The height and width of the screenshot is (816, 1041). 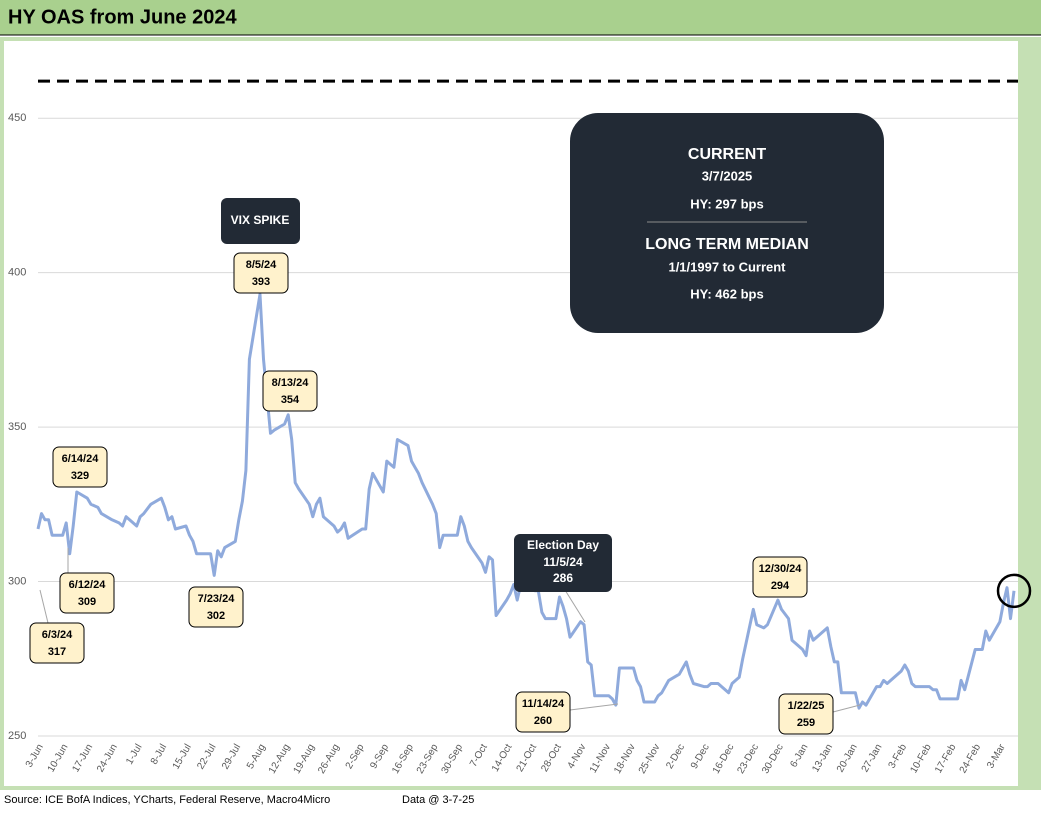 What do you see at coordinates (17, 273) in the screenshot?
I see `y-tick-label: 400` at bounding box center [17, 273].